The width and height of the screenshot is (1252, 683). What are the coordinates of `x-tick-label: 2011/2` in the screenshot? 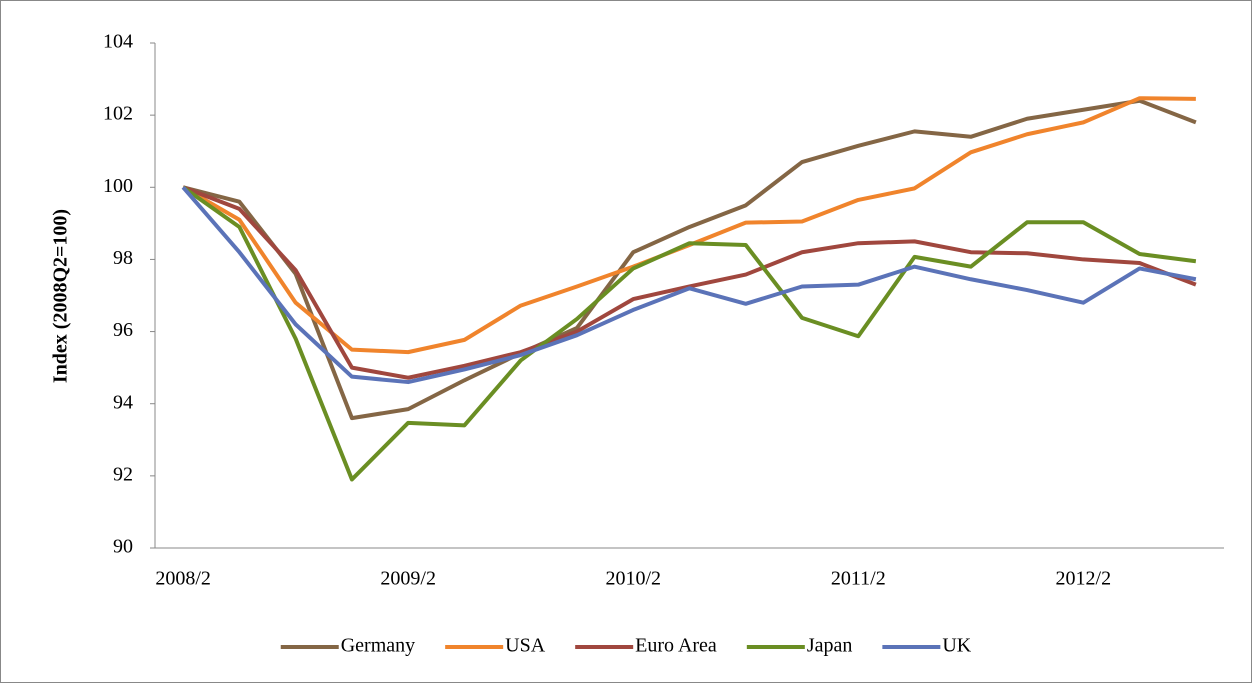 It's located at (858, 579).